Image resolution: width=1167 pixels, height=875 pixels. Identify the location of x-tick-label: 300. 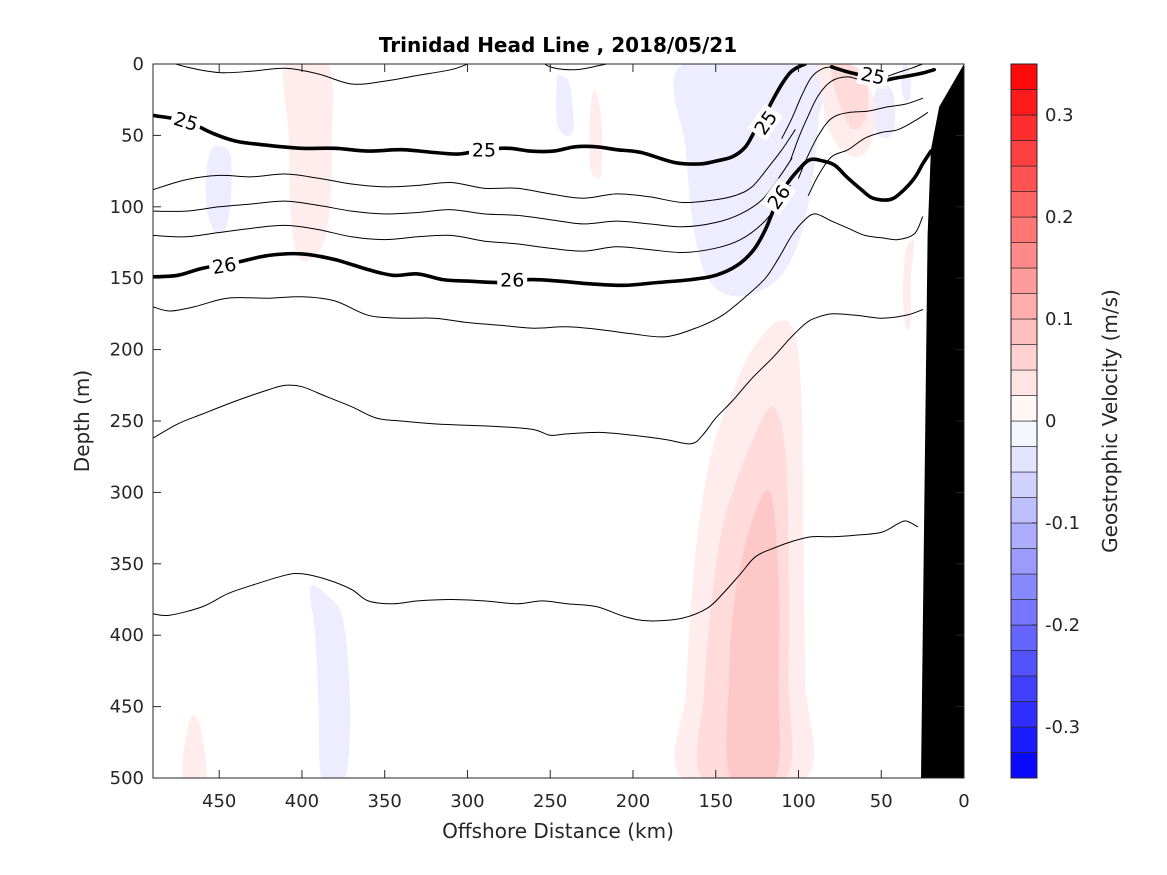
(467, 801).